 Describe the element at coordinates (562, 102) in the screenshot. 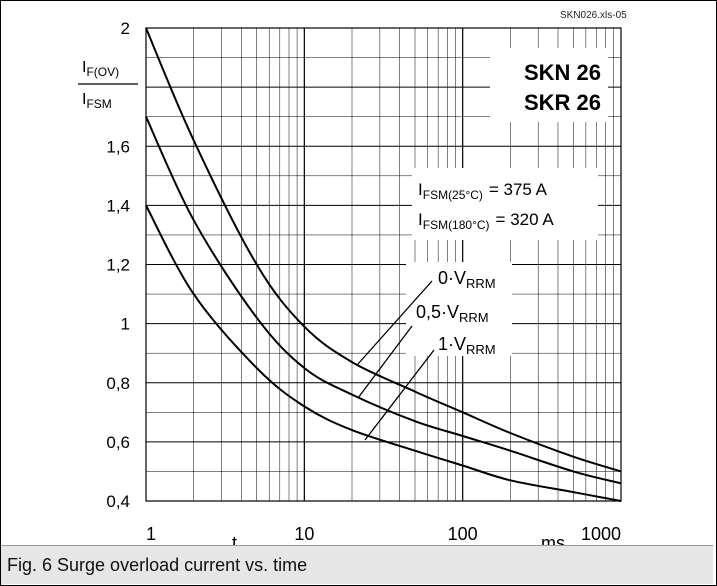

I see `device-label-skr: SKR 26` at that location.